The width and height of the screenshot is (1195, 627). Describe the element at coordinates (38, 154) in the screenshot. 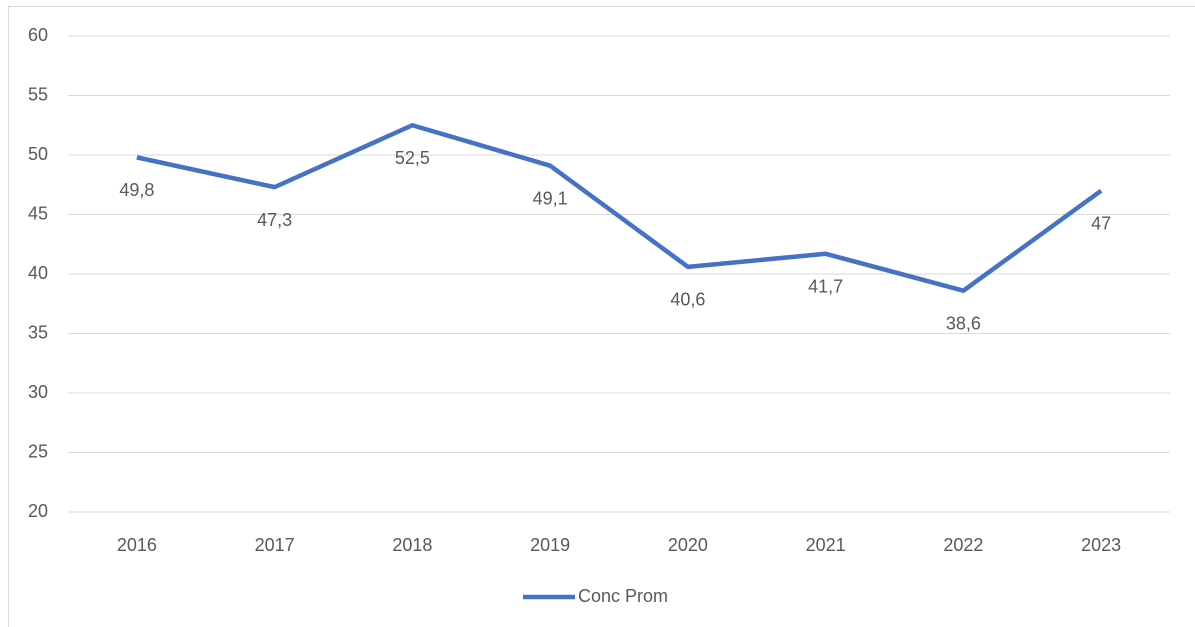

I see `y-tick-label: 50` at that location.